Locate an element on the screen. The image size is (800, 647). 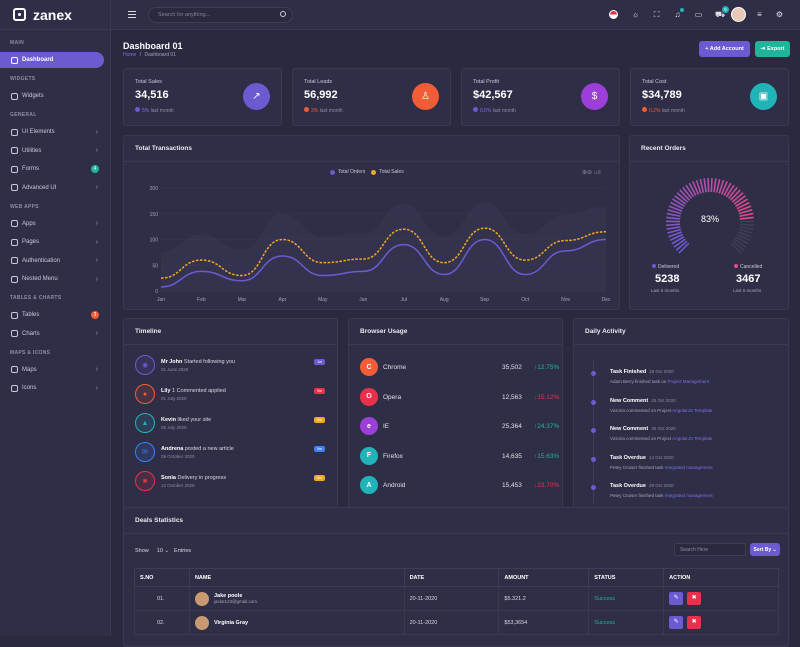
cell-date: 20-11-2020 is located at coordinates (451, 623).